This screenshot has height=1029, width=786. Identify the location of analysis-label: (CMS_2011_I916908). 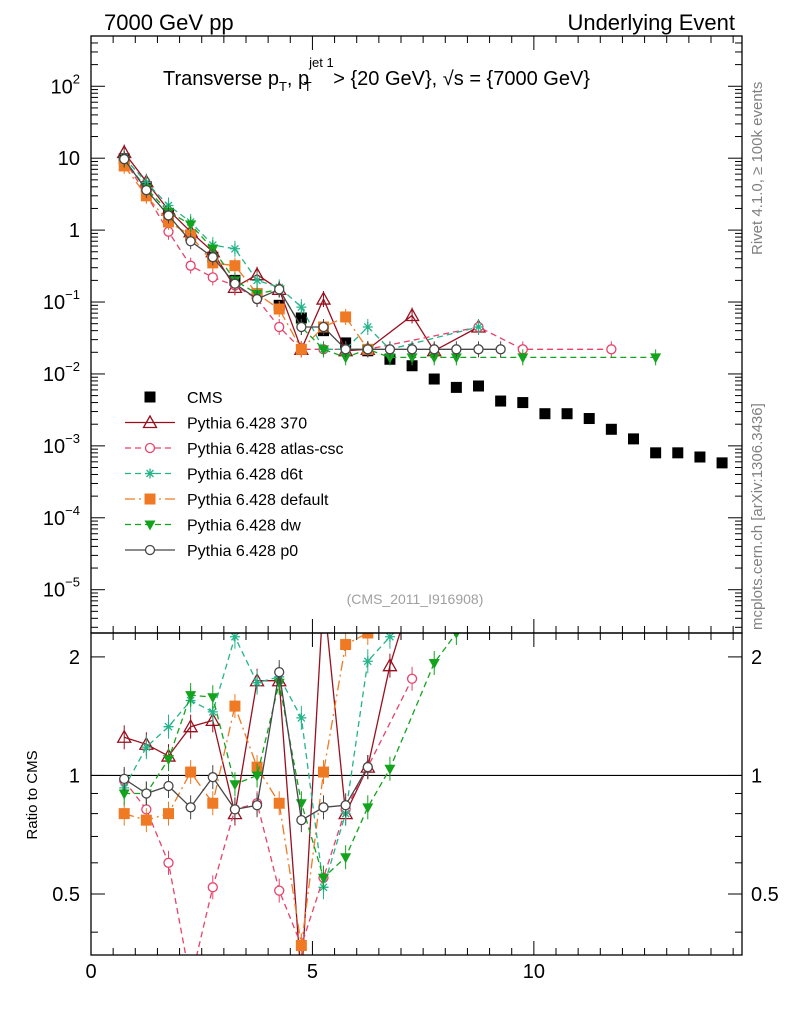
(415, 599).